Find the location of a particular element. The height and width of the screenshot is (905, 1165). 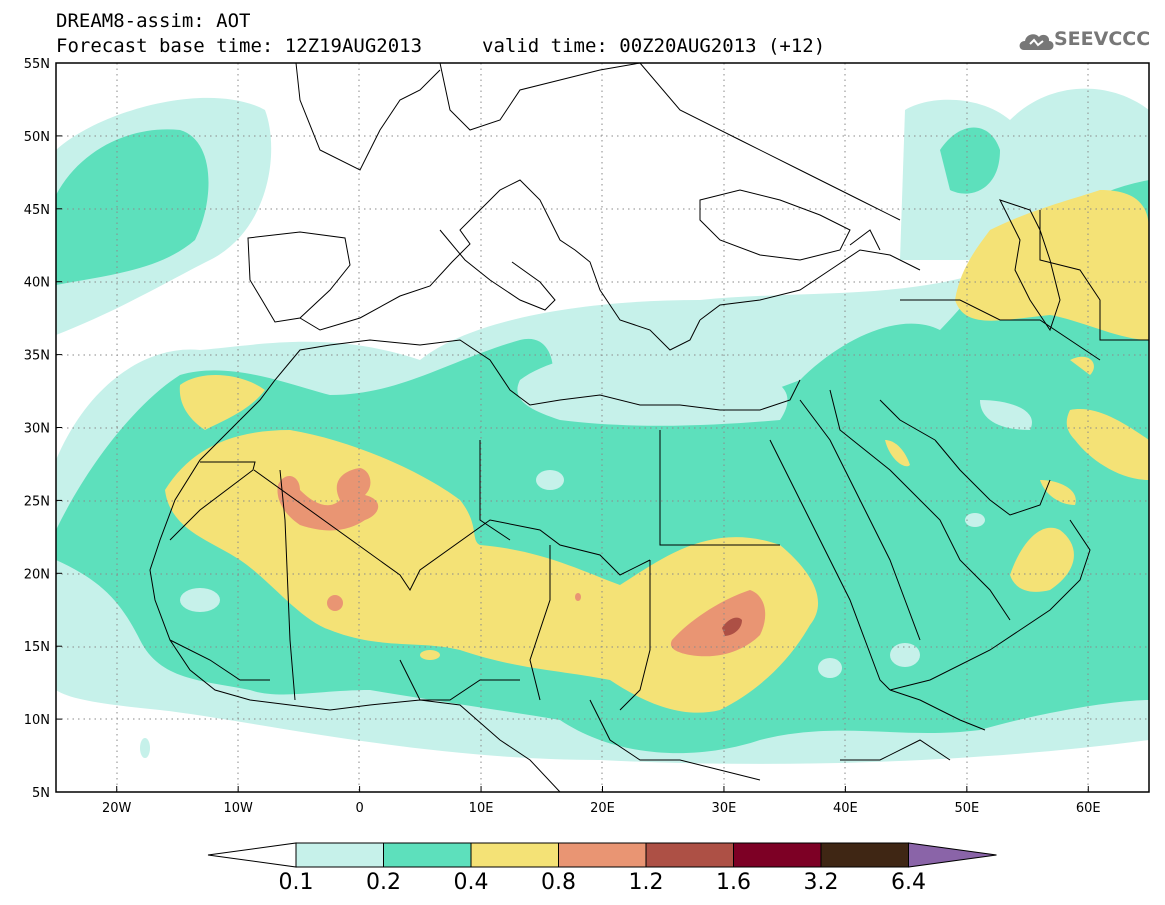

colorbar-level-label: 0.1 is located at coordinates (296, 882).